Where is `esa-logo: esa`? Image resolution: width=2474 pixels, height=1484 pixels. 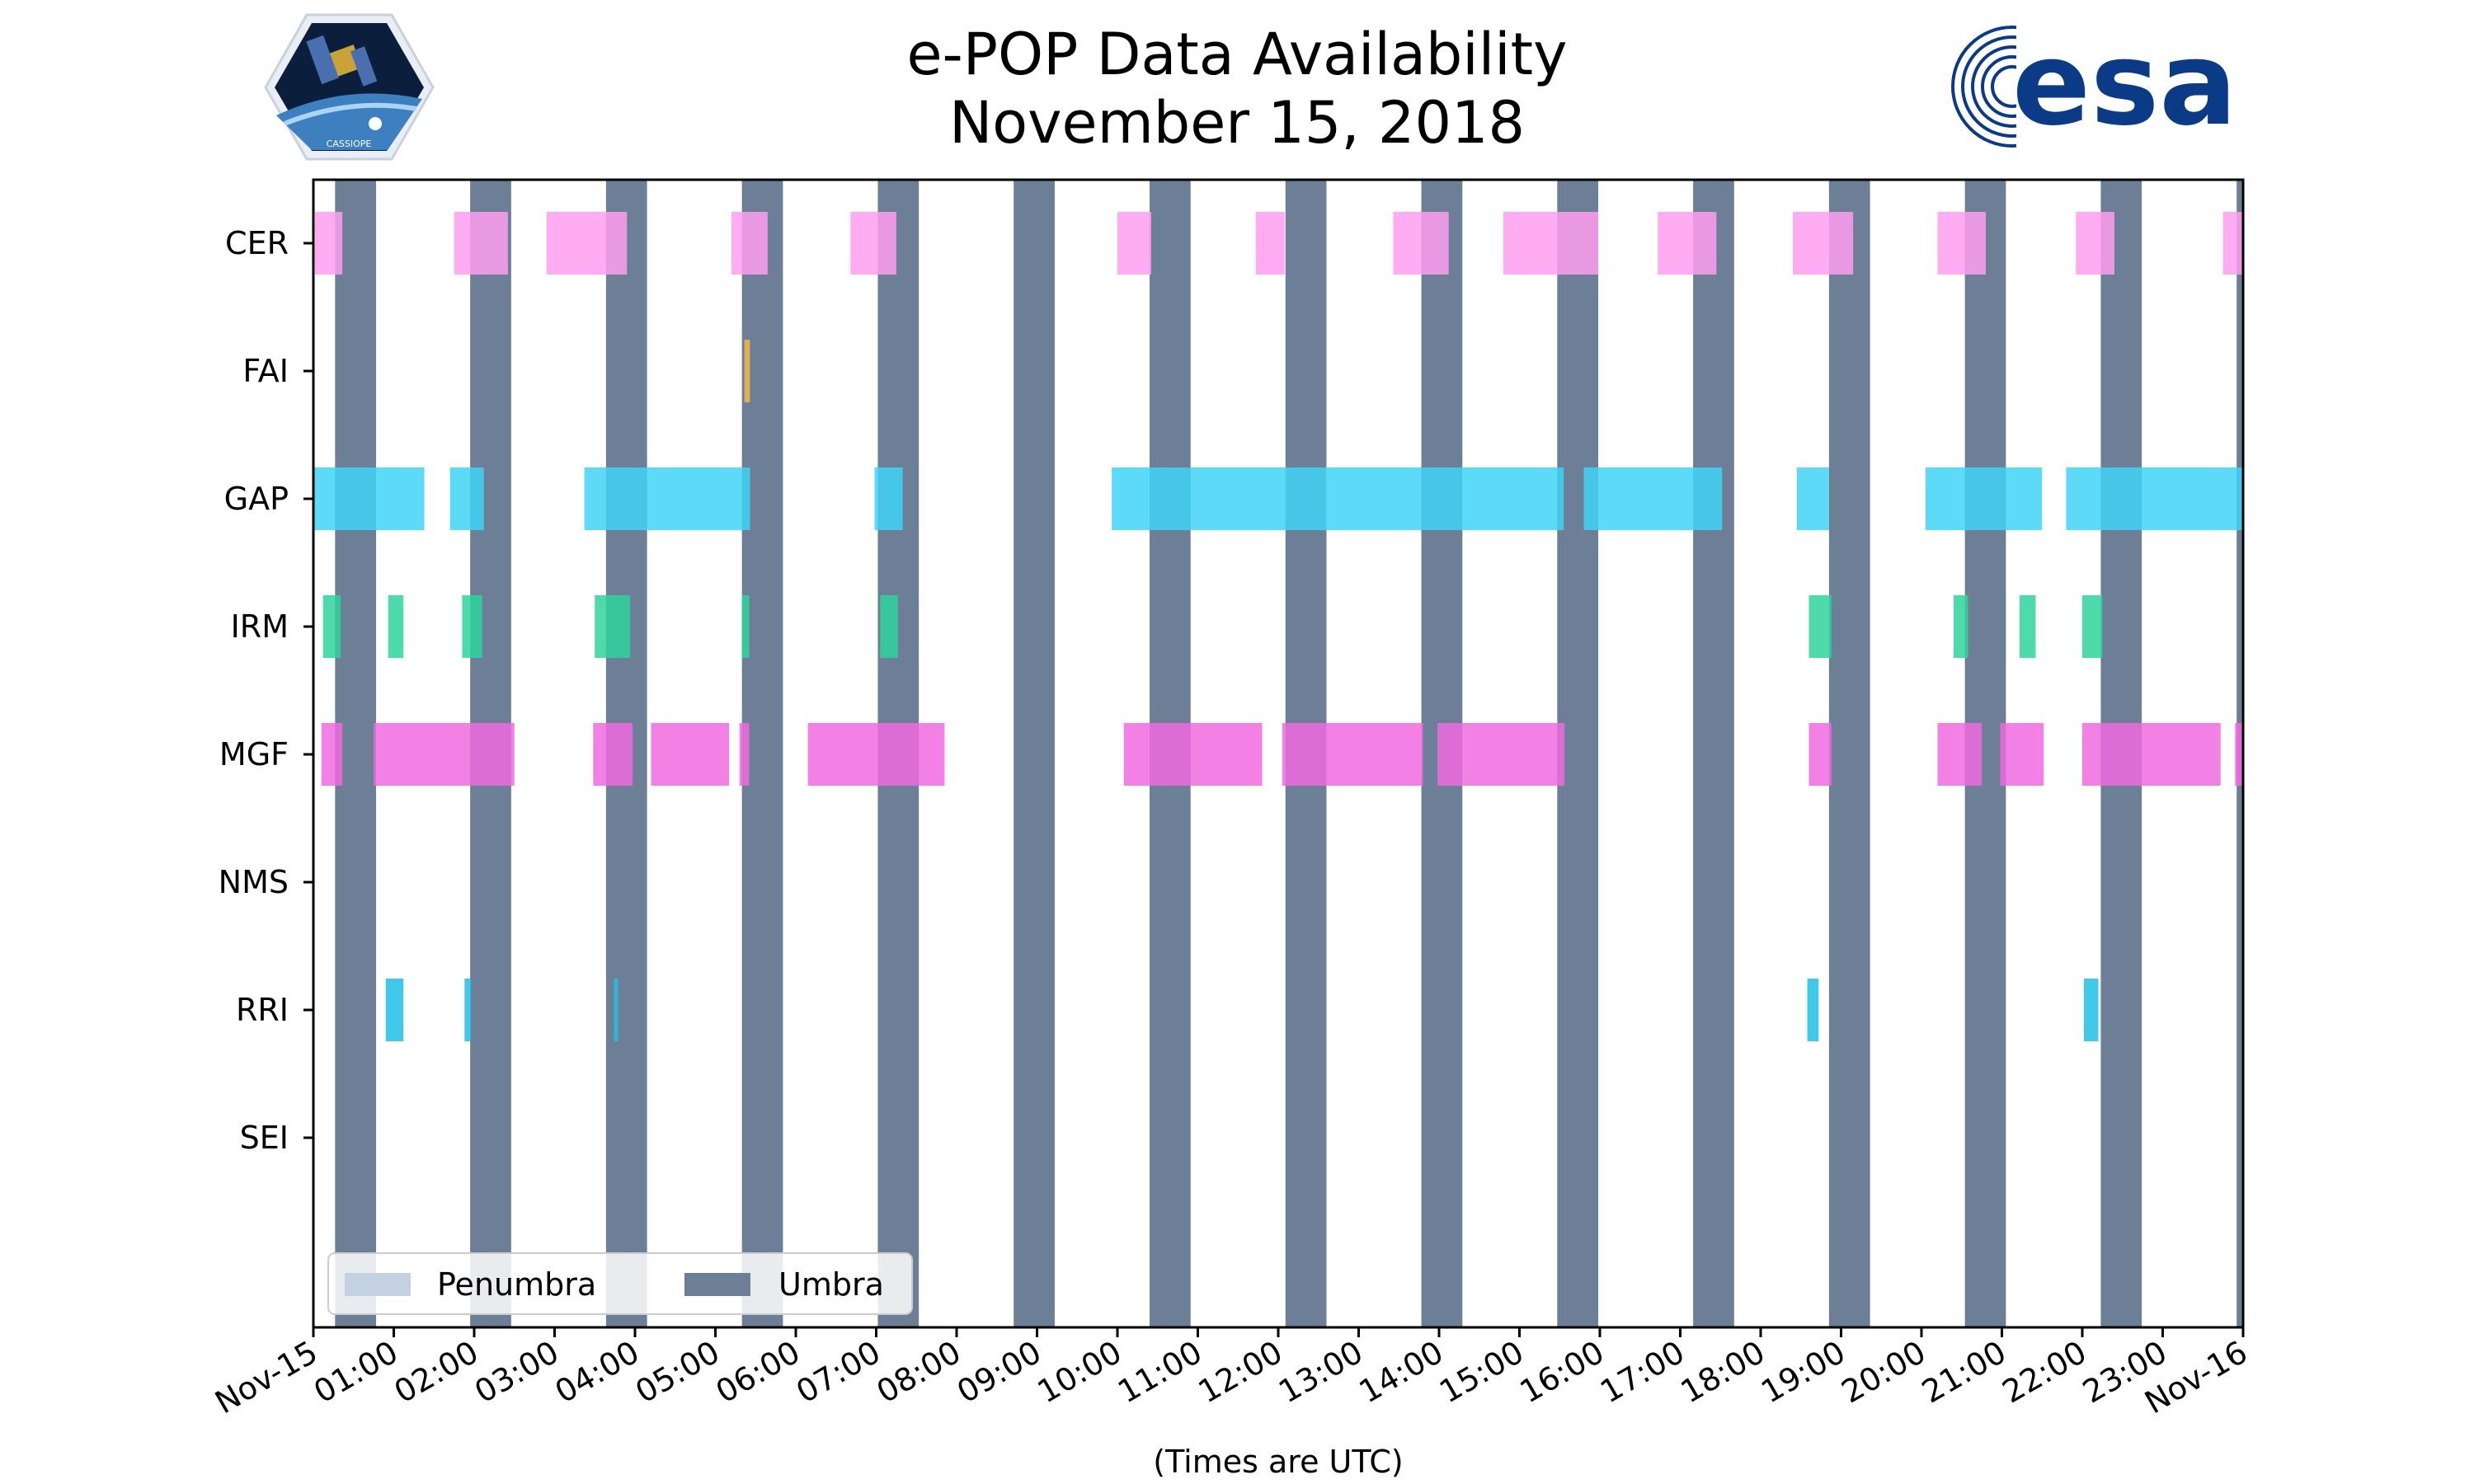 esa-logo: esa is located at coordinates (2094, 85).